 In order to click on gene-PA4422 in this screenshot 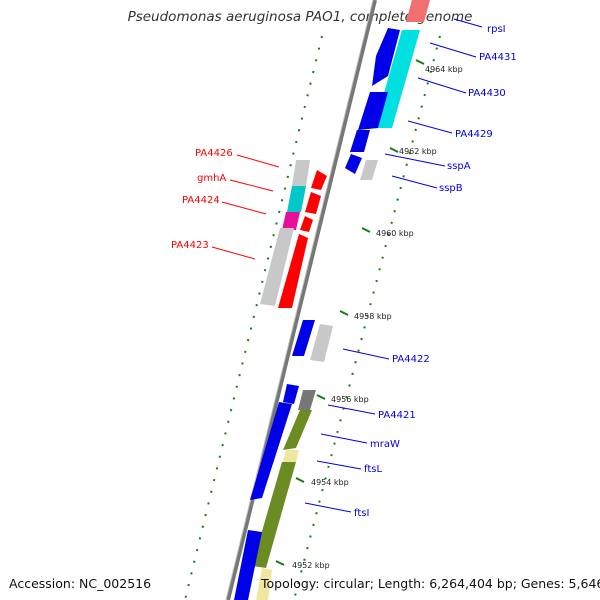, I will do `click(321, 343)`.